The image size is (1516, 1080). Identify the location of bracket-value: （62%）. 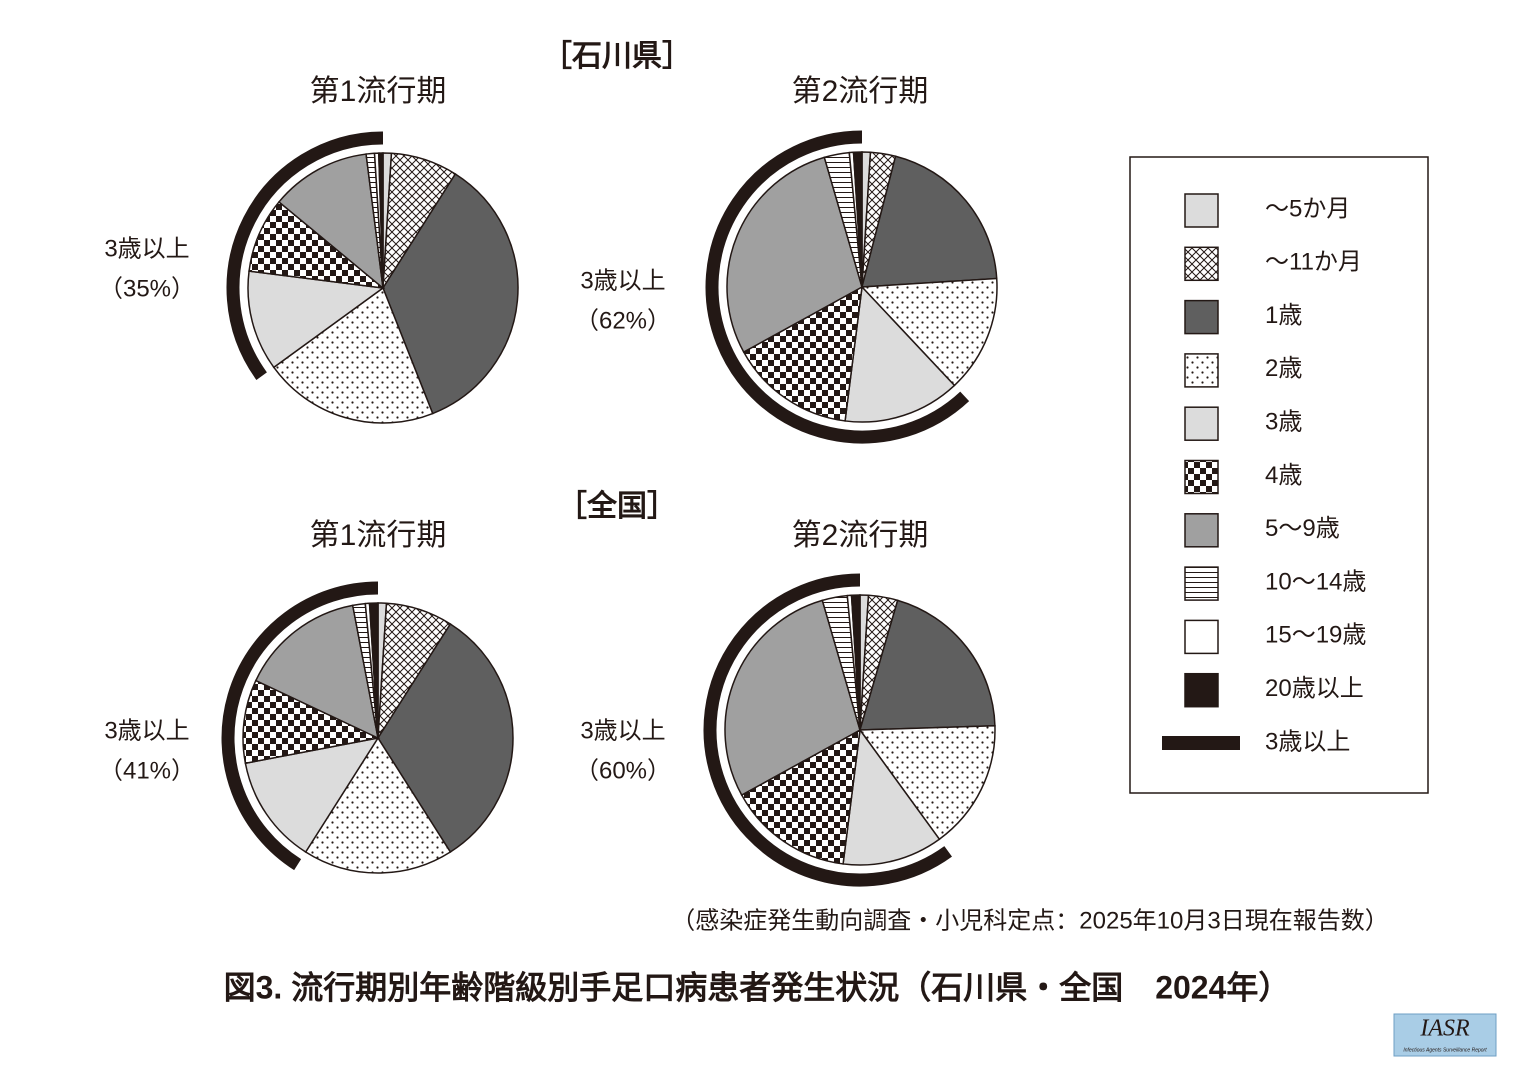
(623, 320).